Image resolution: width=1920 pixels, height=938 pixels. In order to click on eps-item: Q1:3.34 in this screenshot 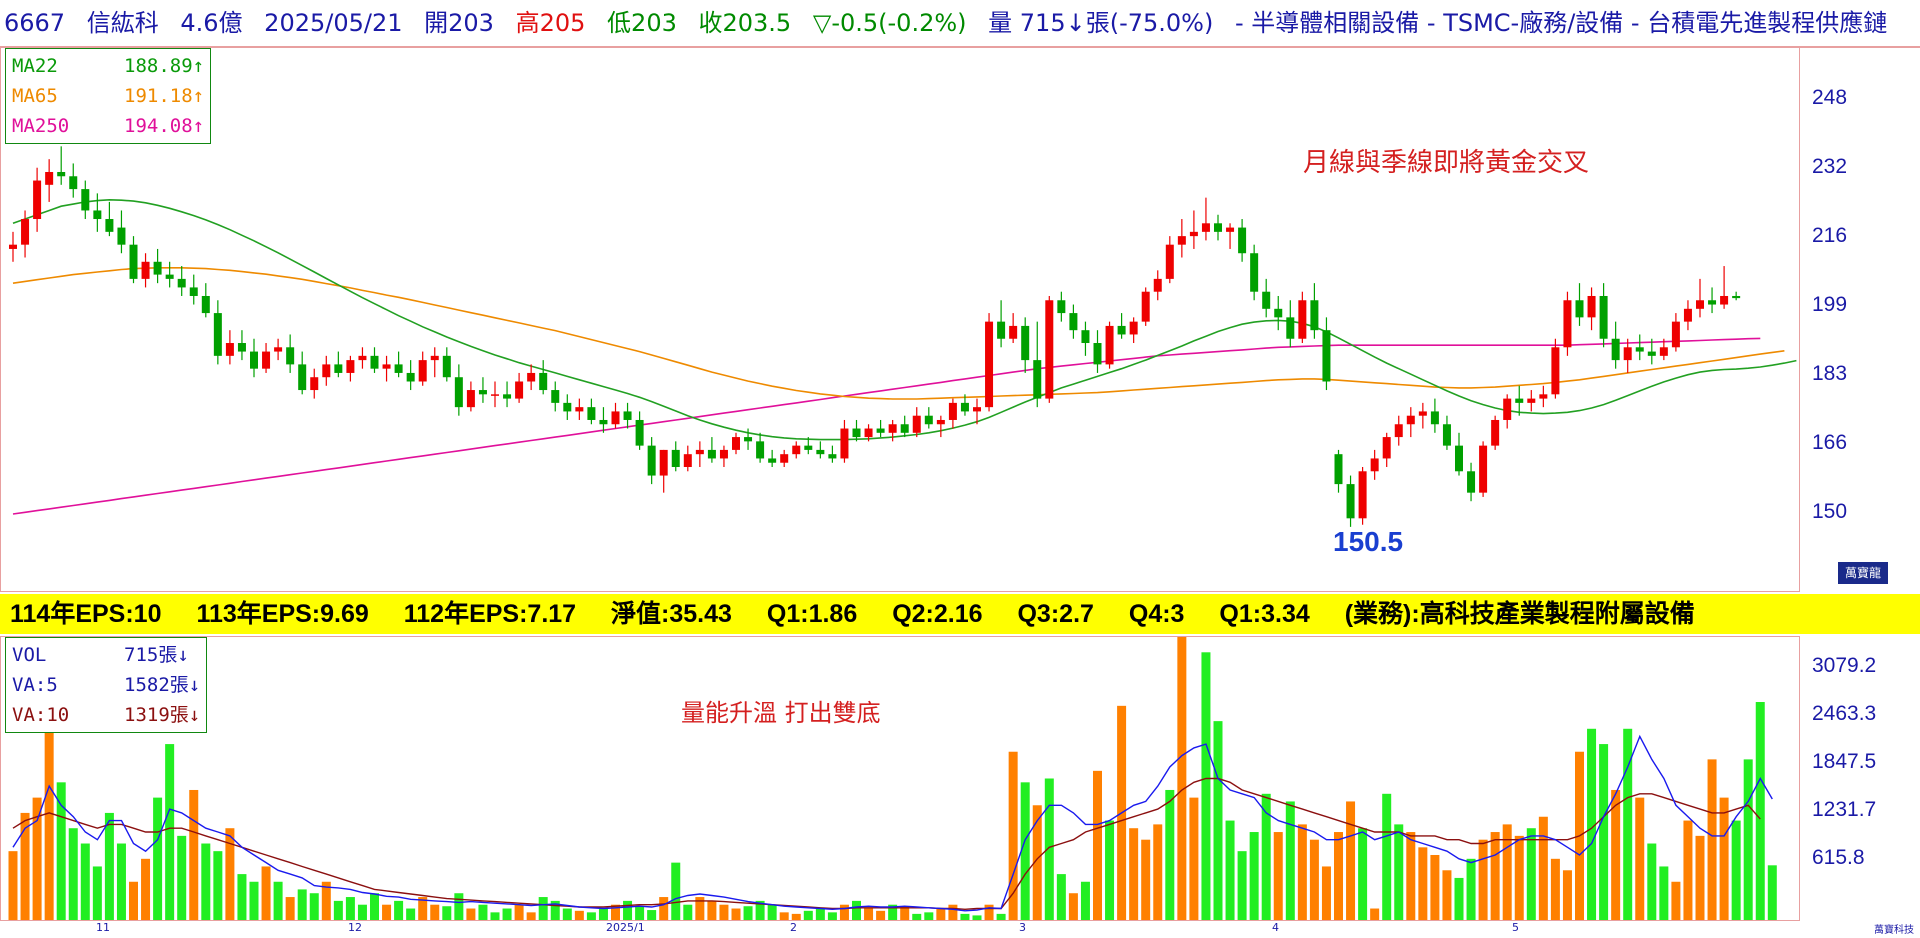, I will do `click(1264, 614)`.